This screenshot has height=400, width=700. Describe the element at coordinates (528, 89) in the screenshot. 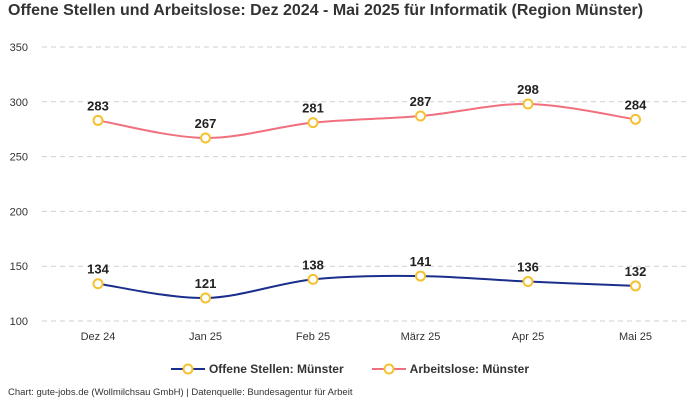

I see `data-label-arbeitslose-apr-25: 298` at that location.